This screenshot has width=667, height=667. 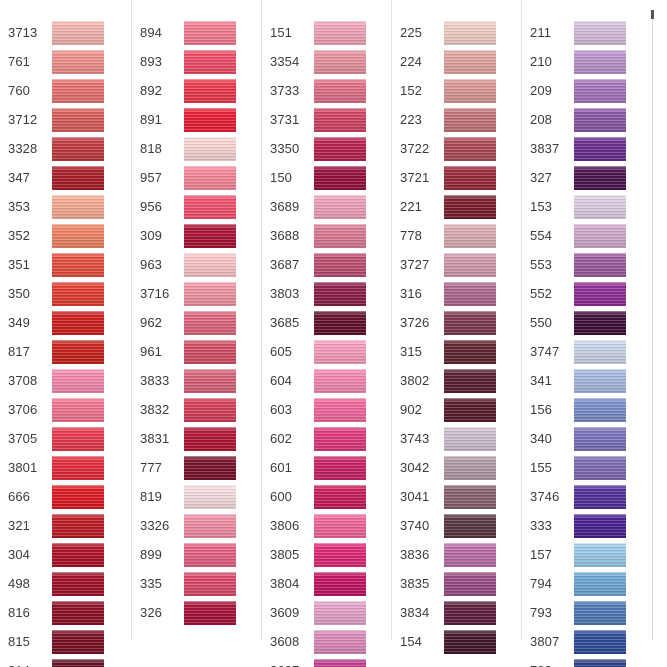 I want to click on thread-row: 3713, so click(x=65, y=32).